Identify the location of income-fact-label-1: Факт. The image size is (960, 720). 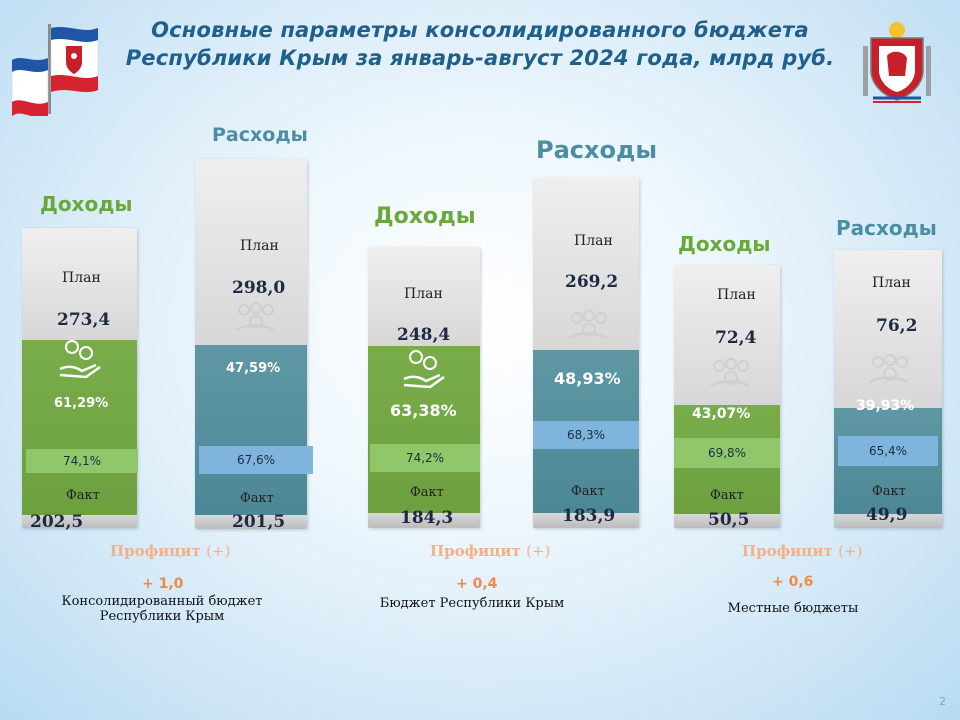
(83, 495).